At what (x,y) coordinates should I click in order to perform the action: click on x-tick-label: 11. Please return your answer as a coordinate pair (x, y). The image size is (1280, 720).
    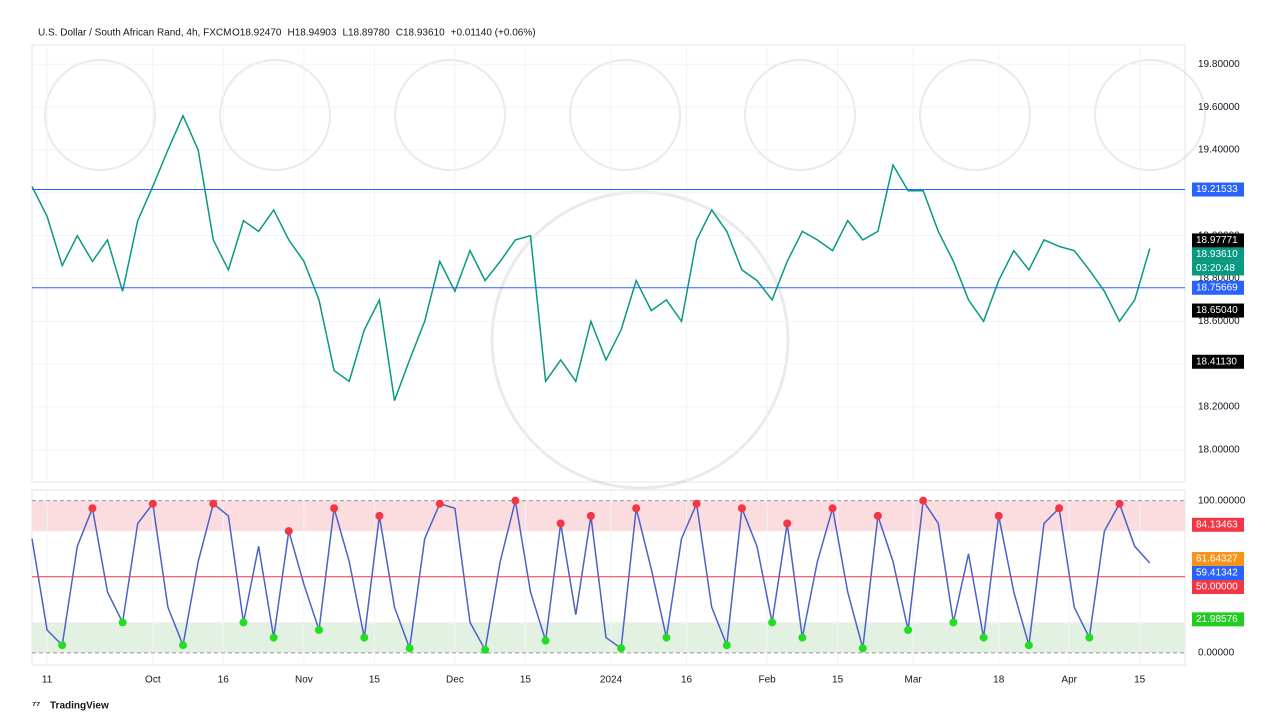
    Looking at the image, I should click on (47, 680).